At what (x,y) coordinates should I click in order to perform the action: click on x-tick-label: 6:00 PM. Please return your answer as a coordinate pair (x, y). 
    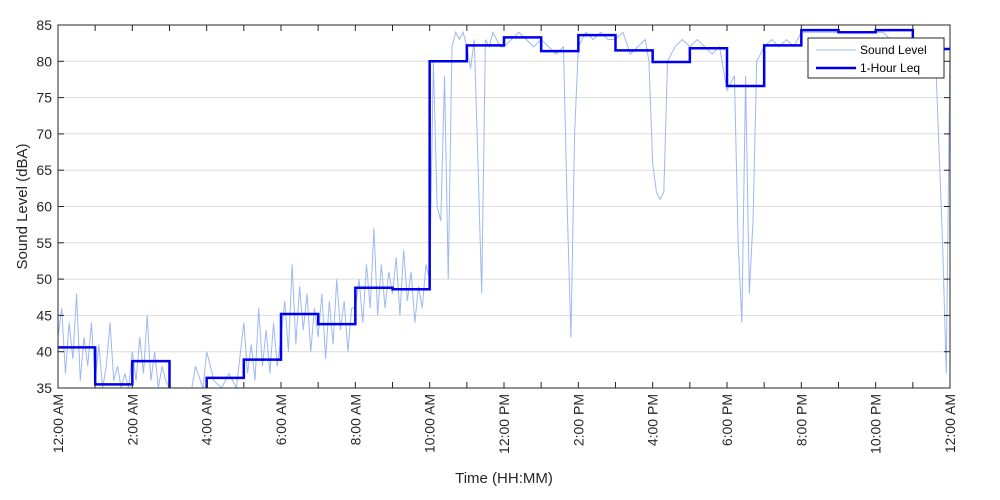
    Looking at the image, I should click on (727, 420).